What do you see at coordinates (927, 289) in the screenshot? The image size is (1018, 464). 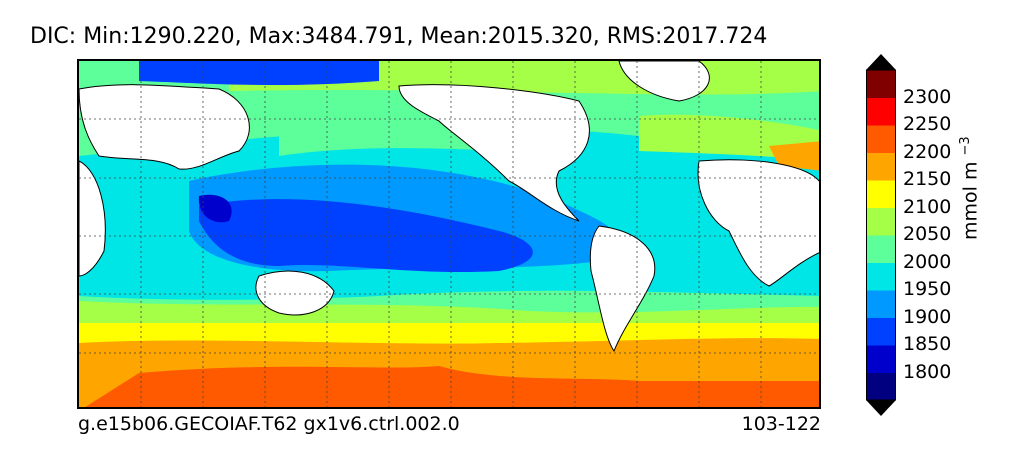 I see `colorbar-tick-label: 1950` at bounding box center [927, 289].